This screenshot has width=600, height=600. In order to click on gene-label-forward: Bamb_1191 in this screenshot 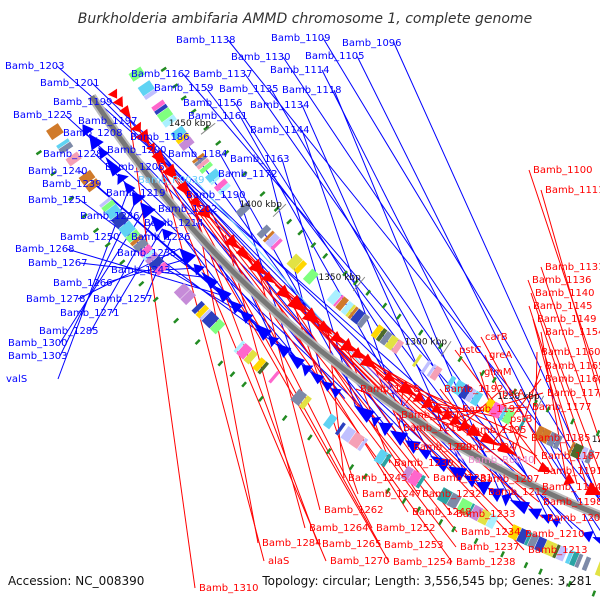, I will do `click(571, 471)`.